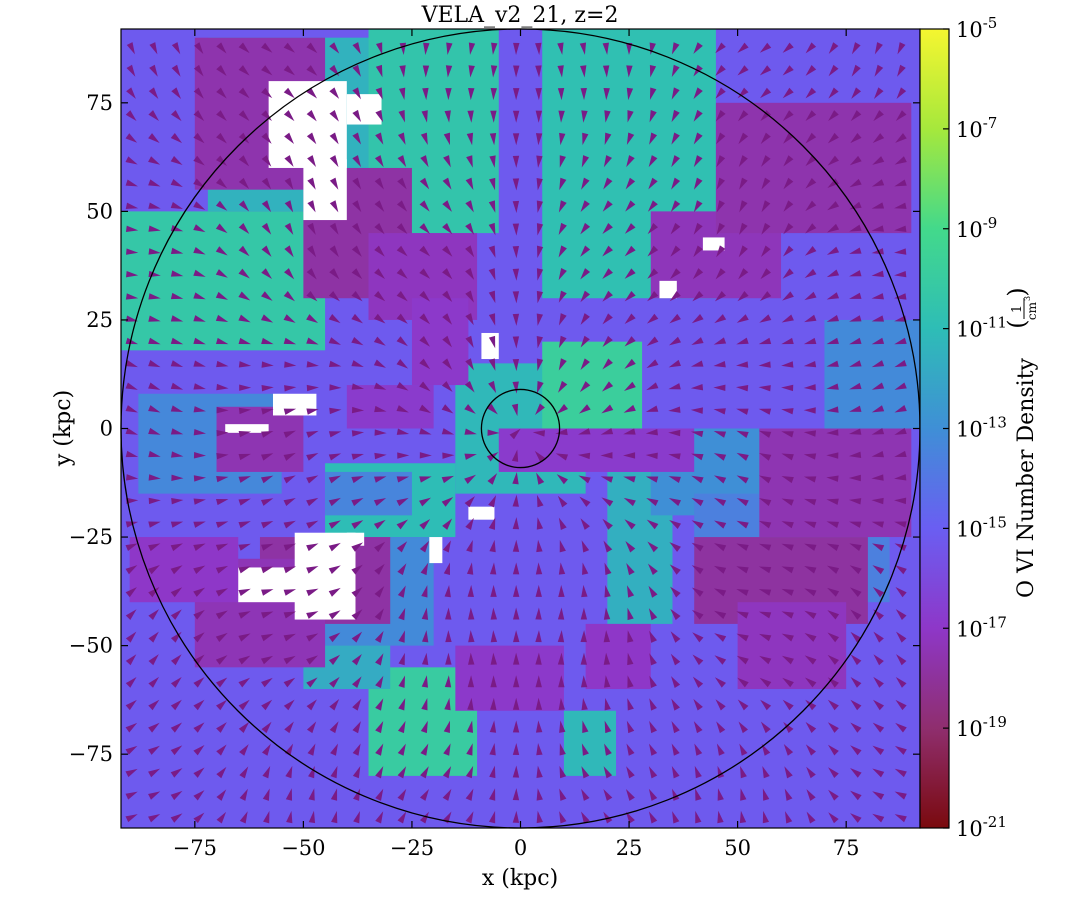 The image size is (1085, 919). I want to click on chart-title: VELA_v2_21, z=2, so click(520, 15).